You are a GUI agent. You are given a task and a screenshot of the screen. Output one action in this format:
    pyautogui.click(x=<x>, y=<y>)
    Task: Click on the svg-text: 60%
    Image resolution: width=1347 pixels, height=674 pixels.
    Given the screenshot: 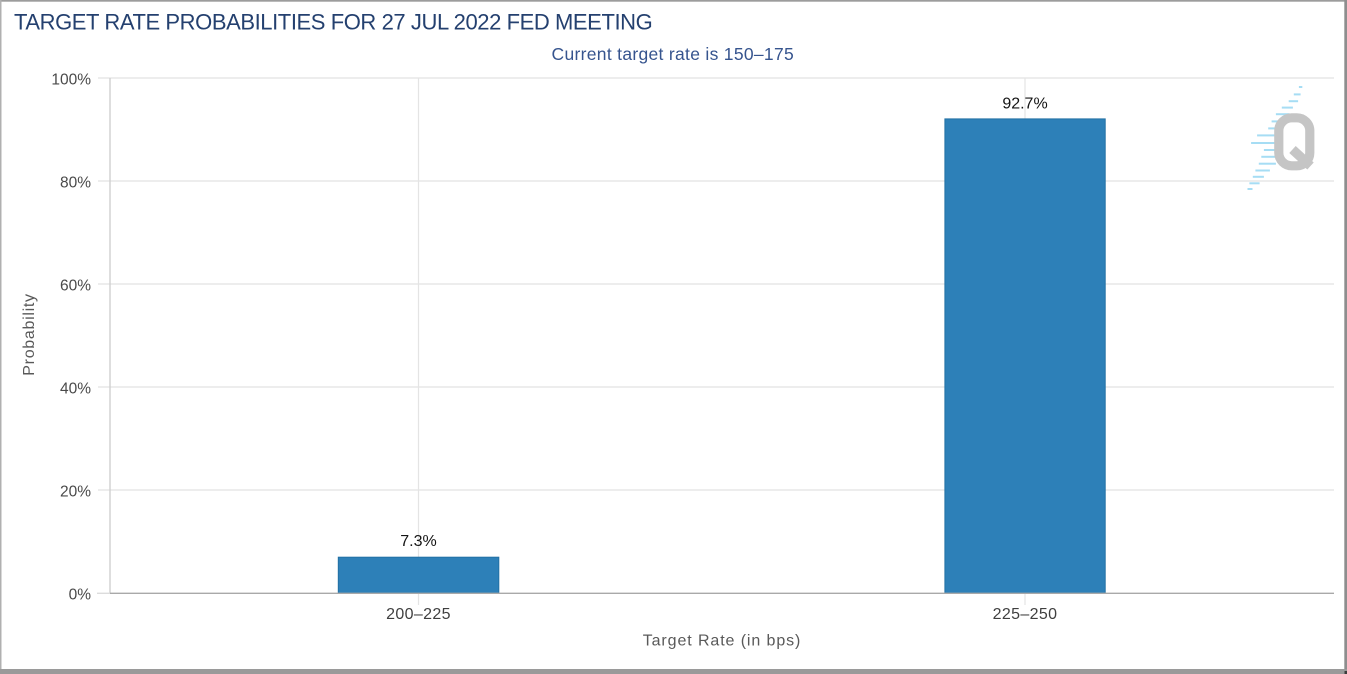 What is the action you would take?
    pyautogui.click(x=75, y=285)
    